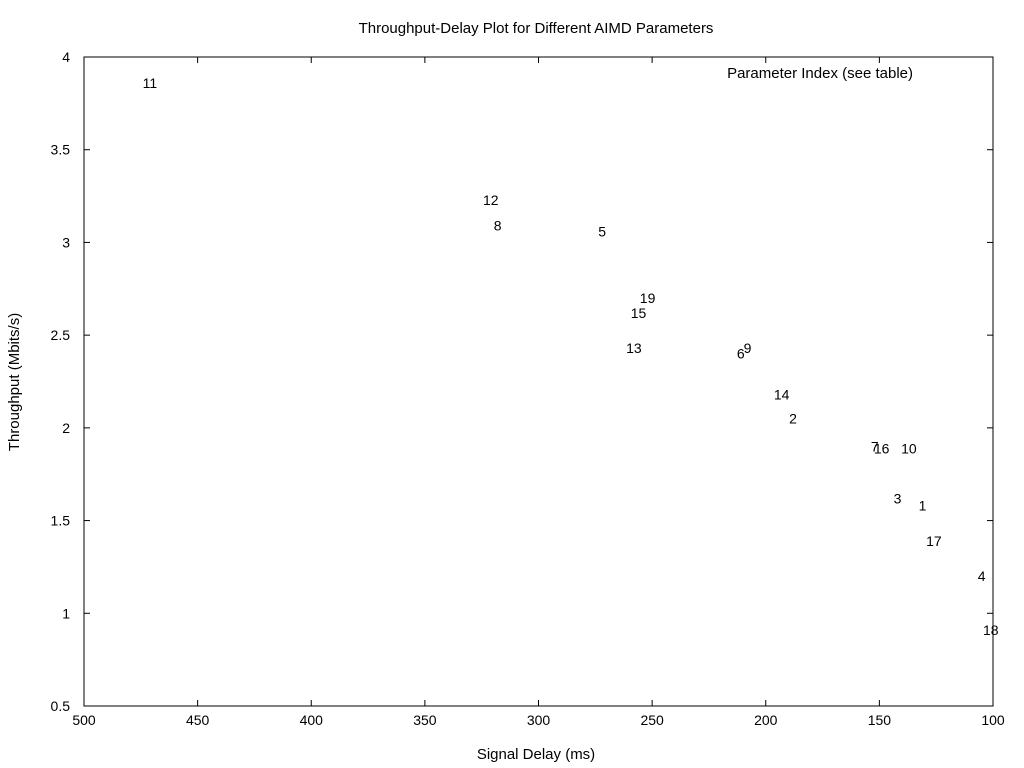 The width and height of the screenshot is (1024, 768). I want to click on data-point-label: 6, so click(741, 354).